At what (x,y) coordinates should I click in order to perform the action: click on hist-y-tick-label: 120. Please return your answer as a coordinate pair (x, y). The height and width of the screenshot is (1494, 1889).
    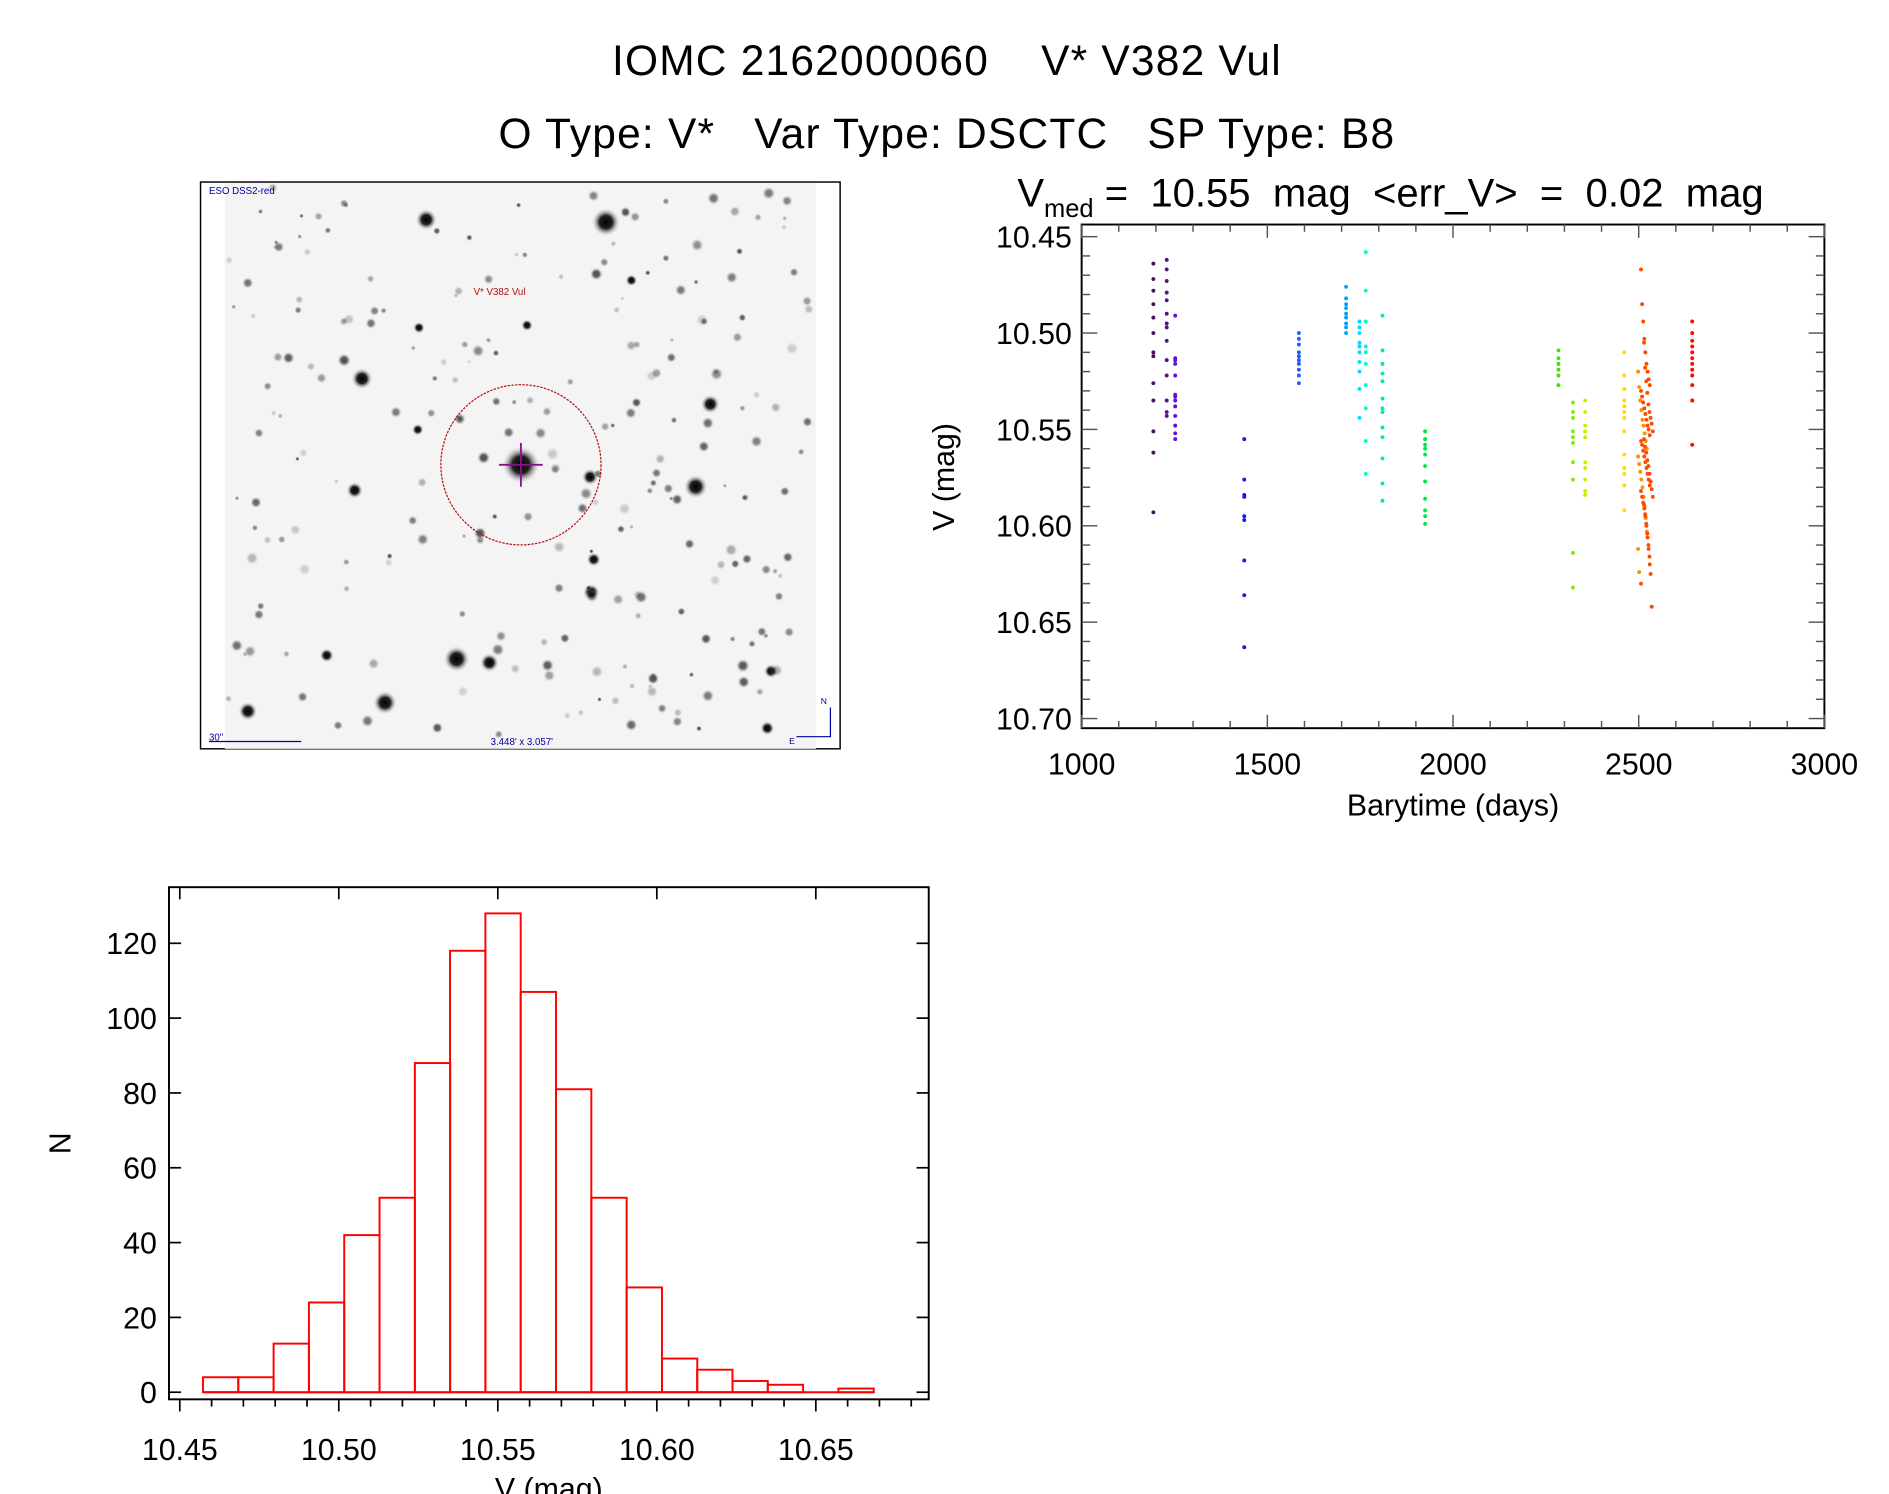
    Looking at the image, I should click on (131, 944).